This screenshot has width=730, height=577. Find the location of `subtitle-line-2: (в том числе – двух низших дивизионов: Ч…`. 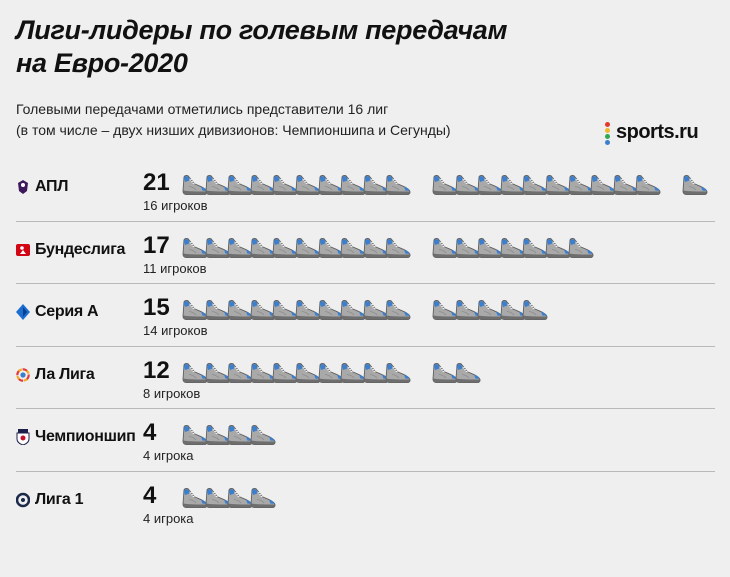

subtitle-line-2: (в том числе – двух низших дивизионов: Ч… is located at coordinates (233, 130).